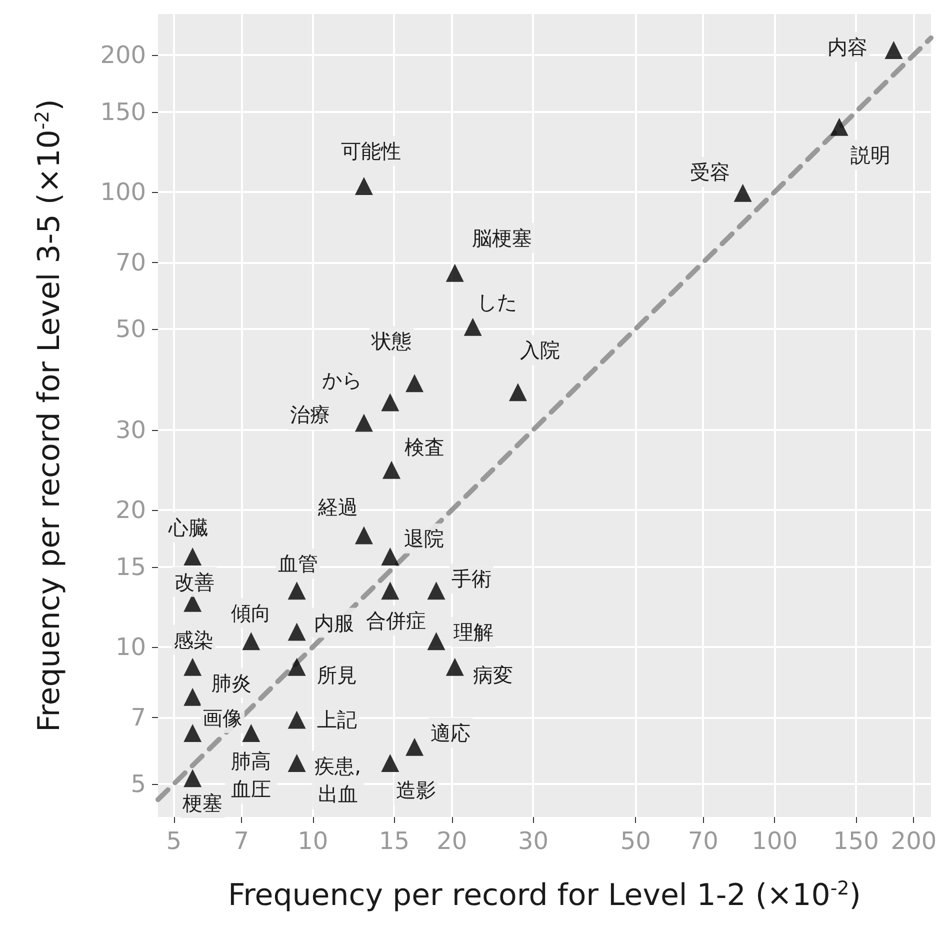  I want to click on annotation: 改善, so click(194, 582).